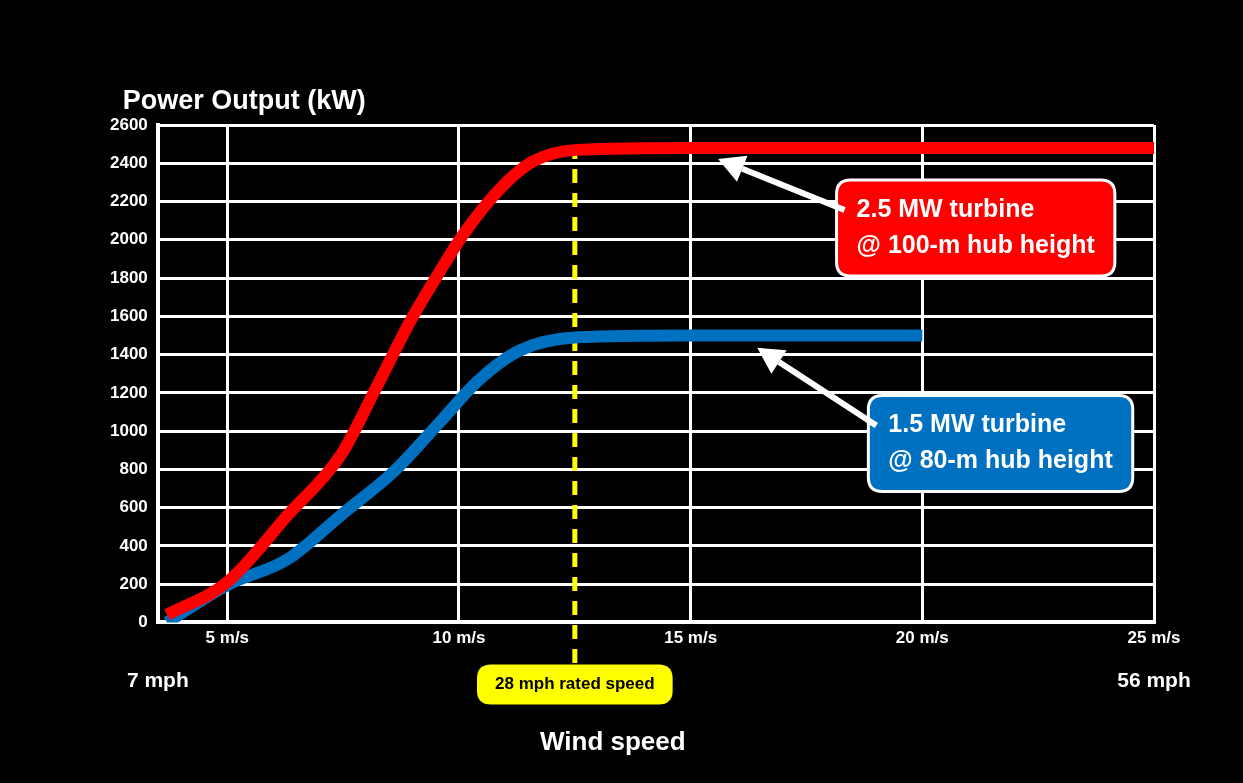  I want to click on y-tick-label: 2200, so click(128, 201).